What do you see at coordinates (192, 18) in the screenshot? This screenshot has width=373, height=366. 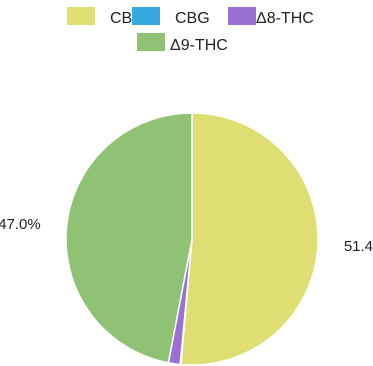 I see `legend-label-cbg: CBG` at bounding box center [192, 18].